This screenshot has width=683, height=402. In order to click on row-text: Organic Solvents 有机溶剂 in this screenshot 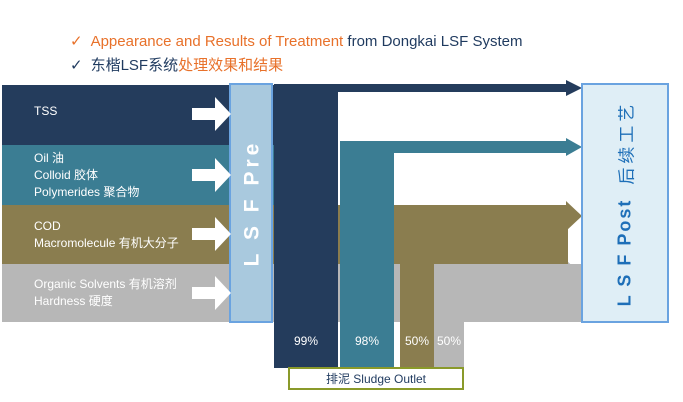, I will do `click(105, 284)`.